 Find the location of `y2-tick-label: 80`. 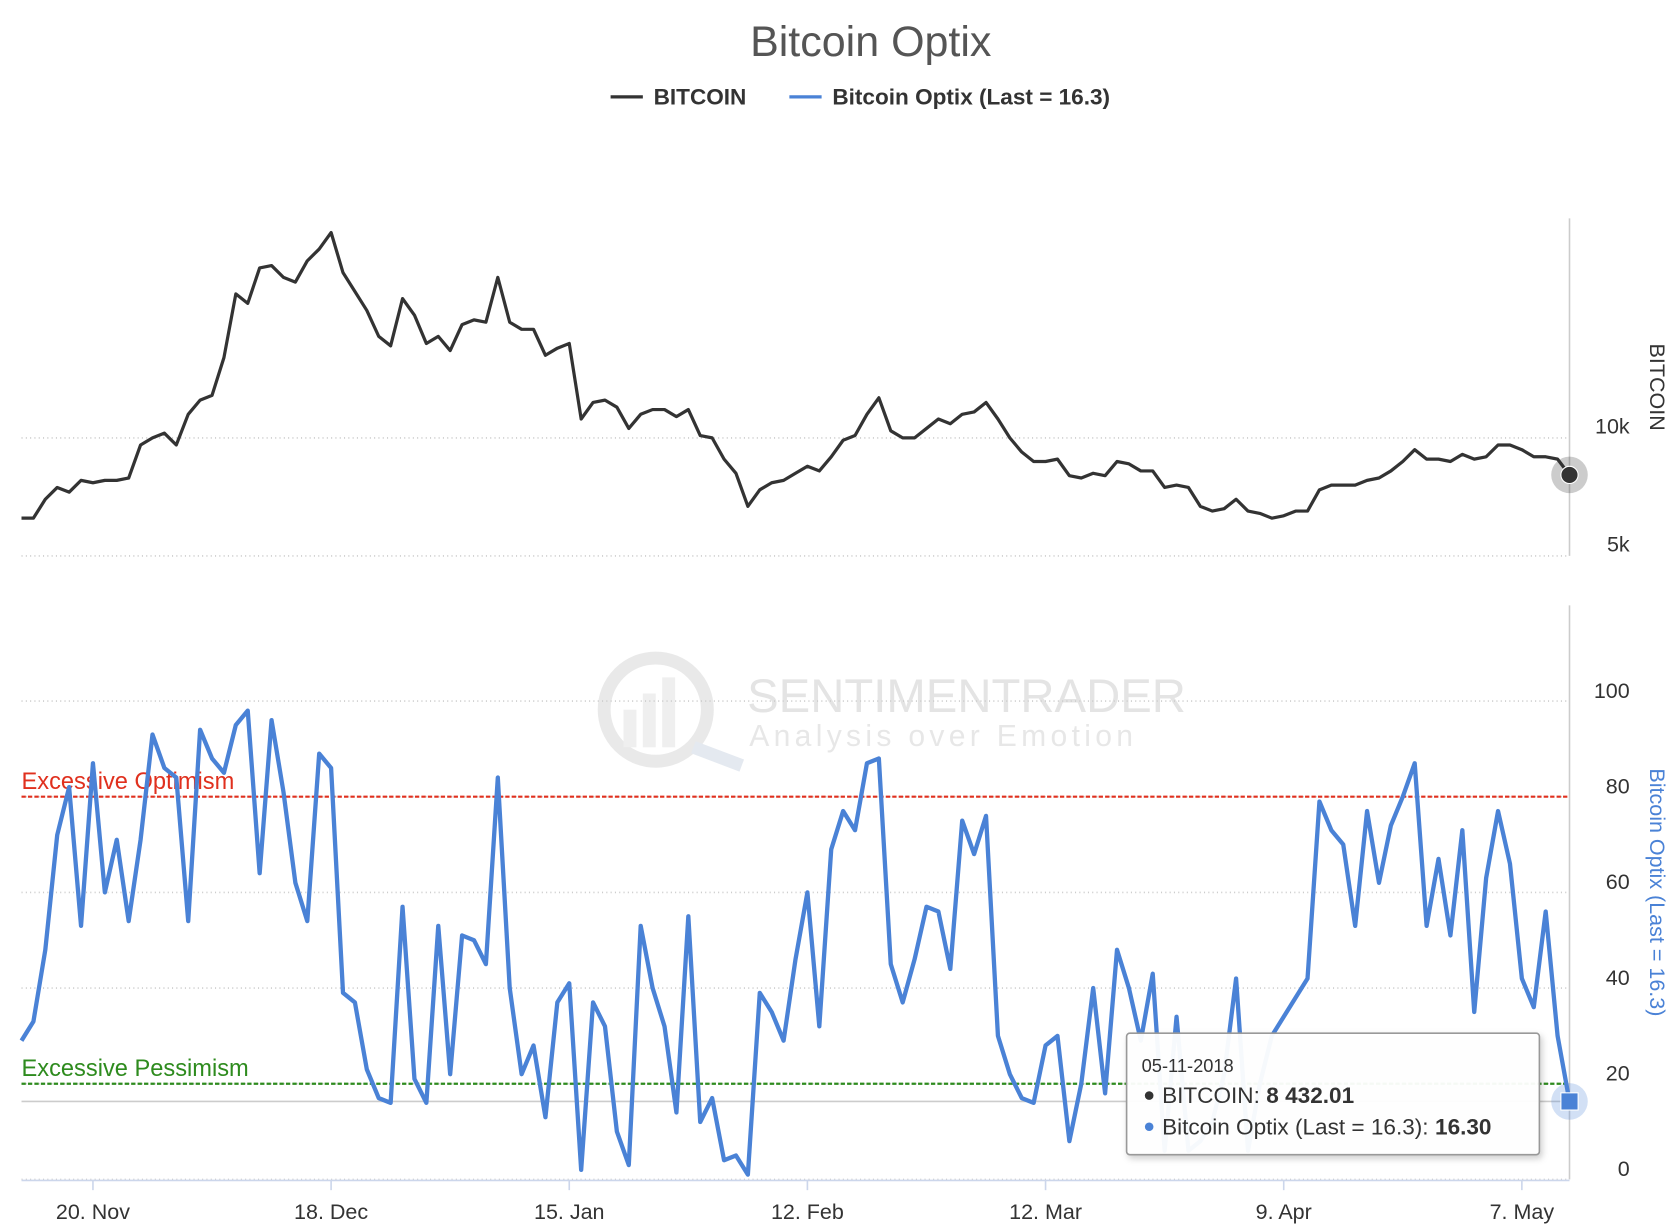

y2-tick-label: 80 is located at coordinates (1618, 786).